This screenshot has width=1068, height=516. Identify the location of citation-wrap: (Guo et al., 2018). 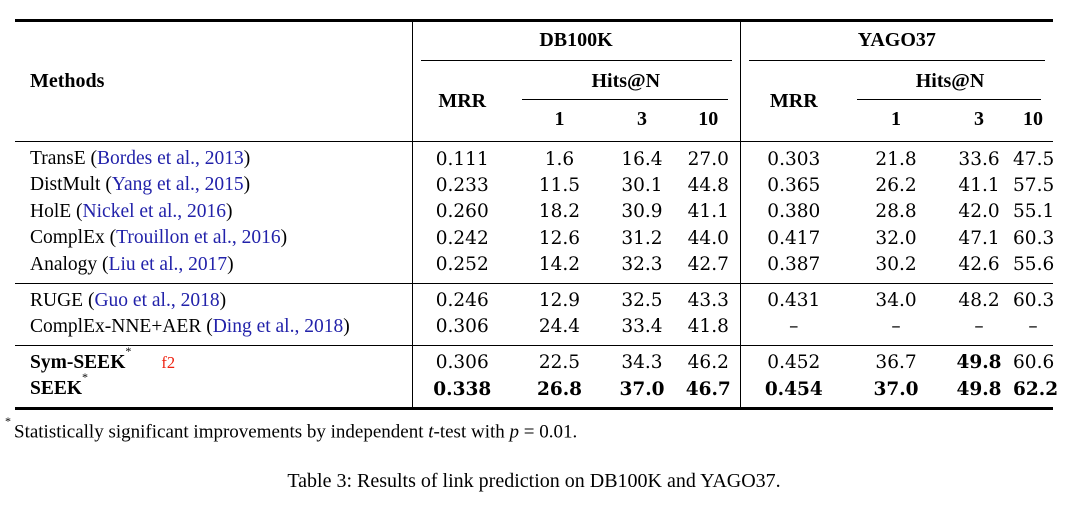
(157, 300).